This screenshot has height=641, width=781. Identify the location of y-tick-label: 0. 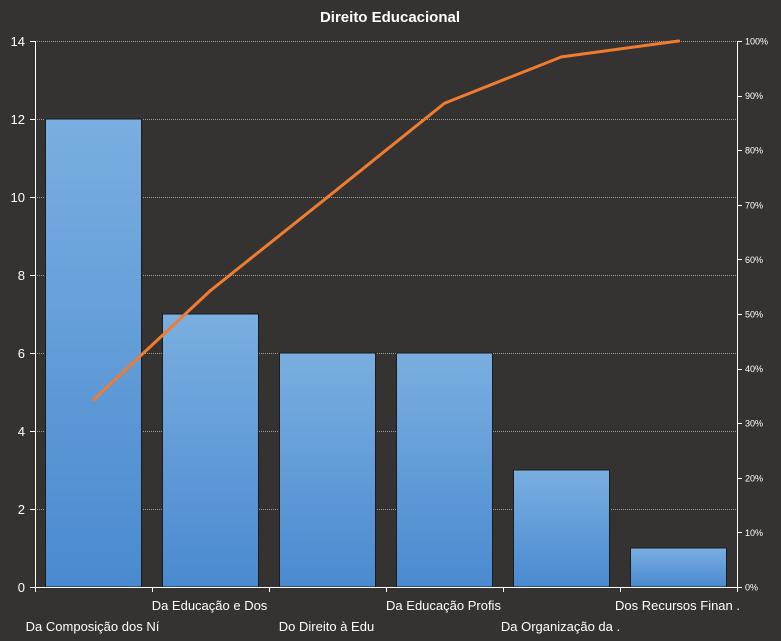
(21, 587).